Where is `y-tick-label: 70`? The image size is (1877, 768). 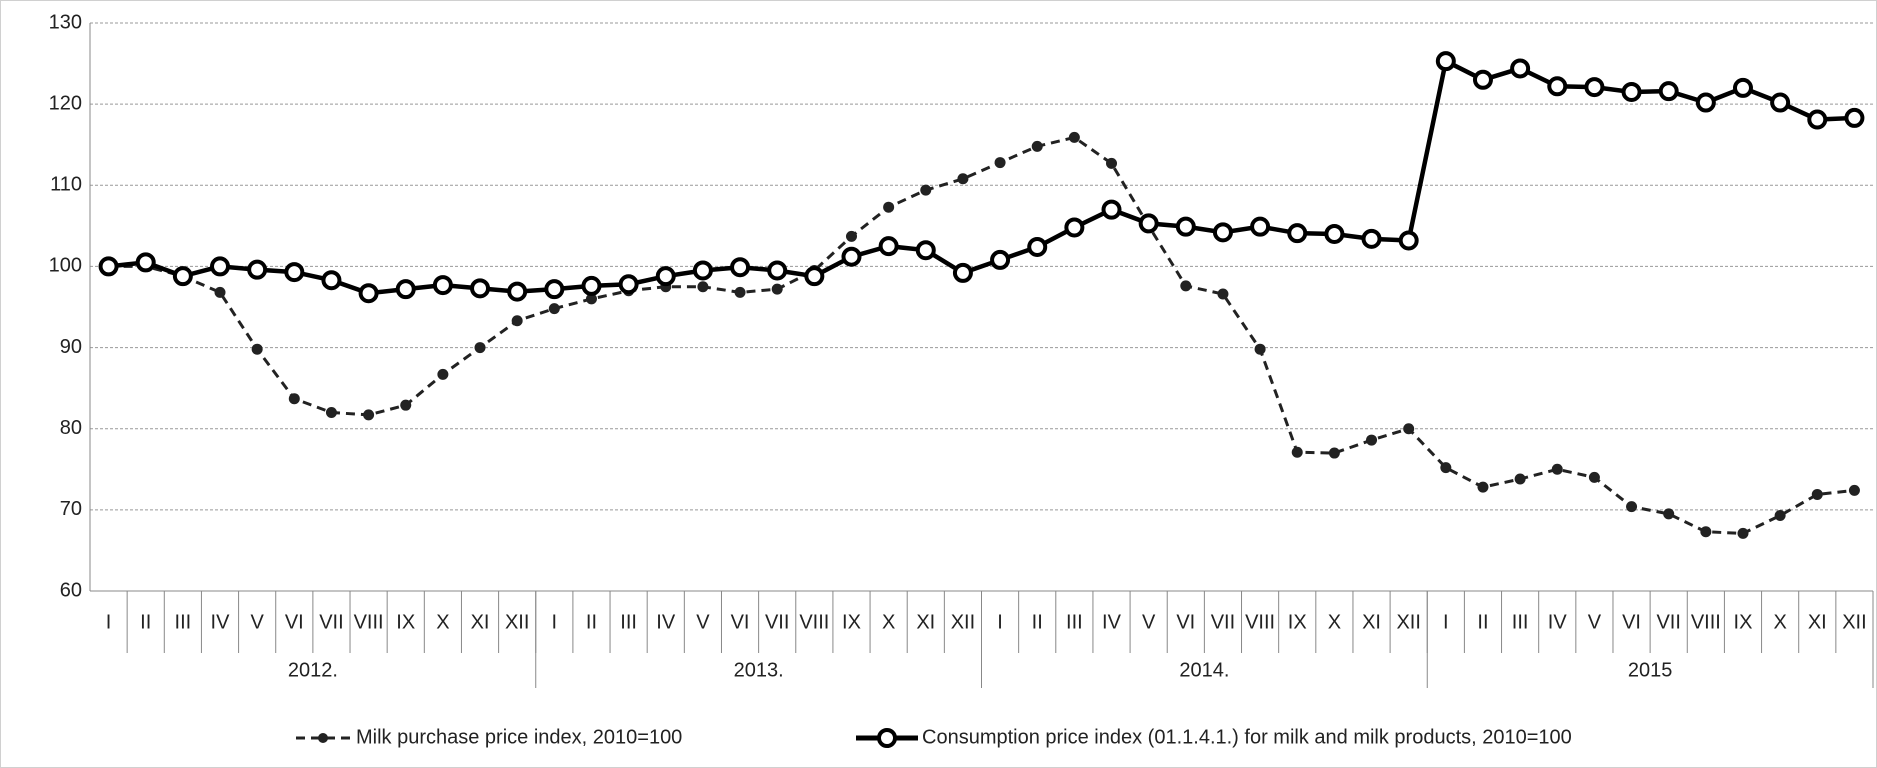
y-tick-label: 70 is located at coordinates (71, 509).